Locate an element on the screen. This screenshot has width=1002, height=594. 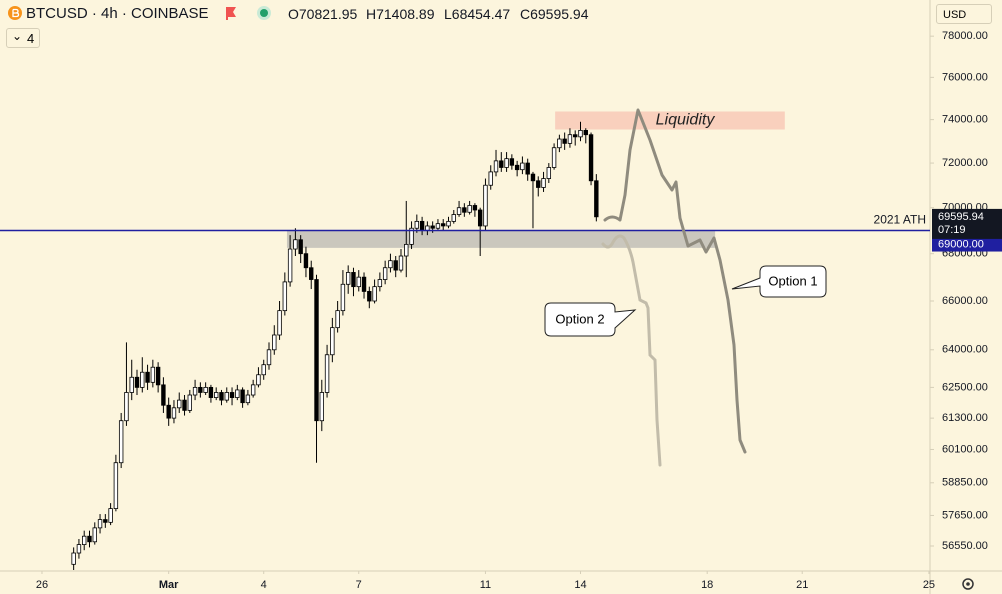
callout-label: Option 2 is located at coordinates (579, 318).